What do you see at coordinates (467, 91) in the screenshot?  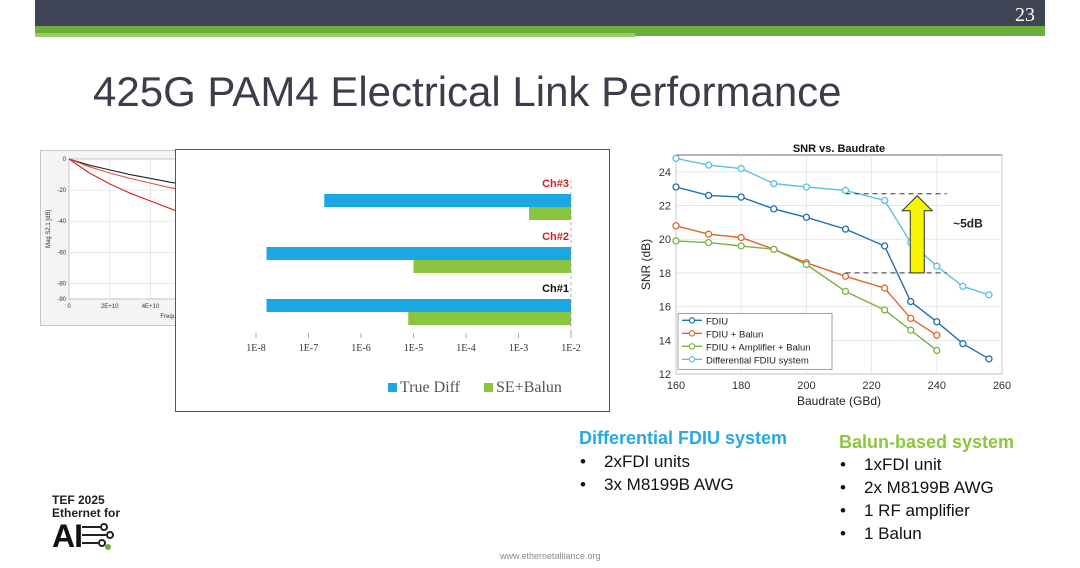 I see `slide-title: 425G PAM4 Electrical Link Performance` at bounding box center [467, 91].